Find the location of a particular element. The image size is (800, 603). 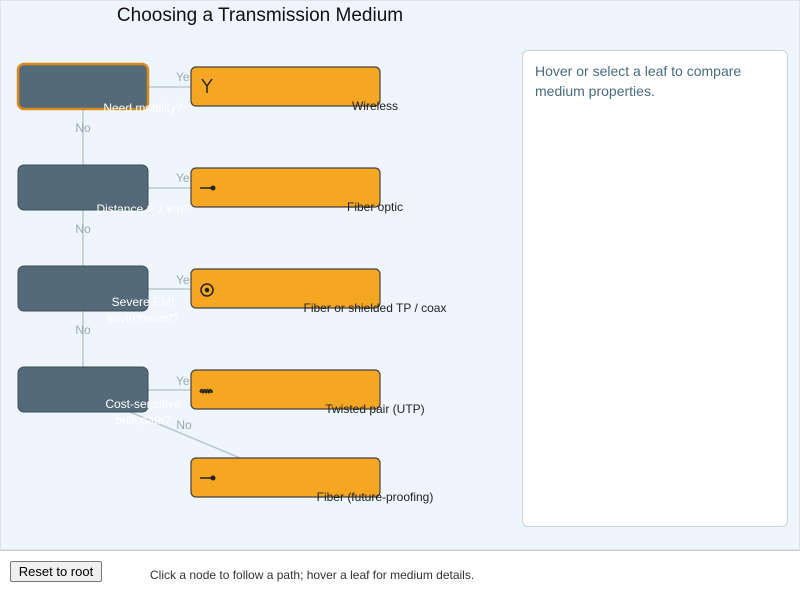

decision-label: Cost-sensitive is located at coordinates (143, 404).